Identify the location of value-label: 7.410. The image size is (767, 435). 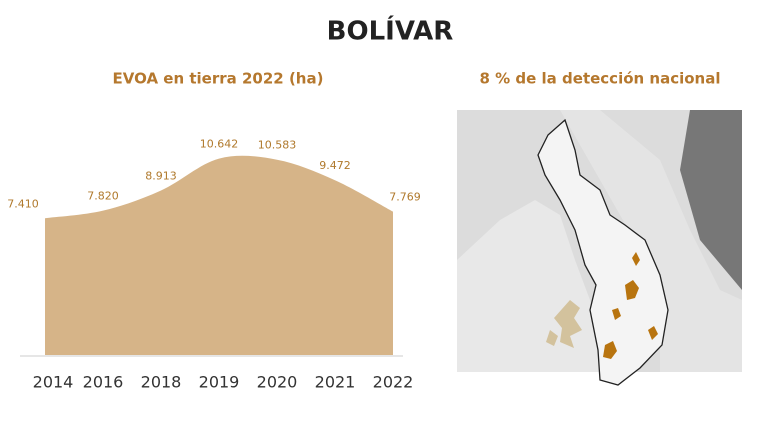
(23, 203).